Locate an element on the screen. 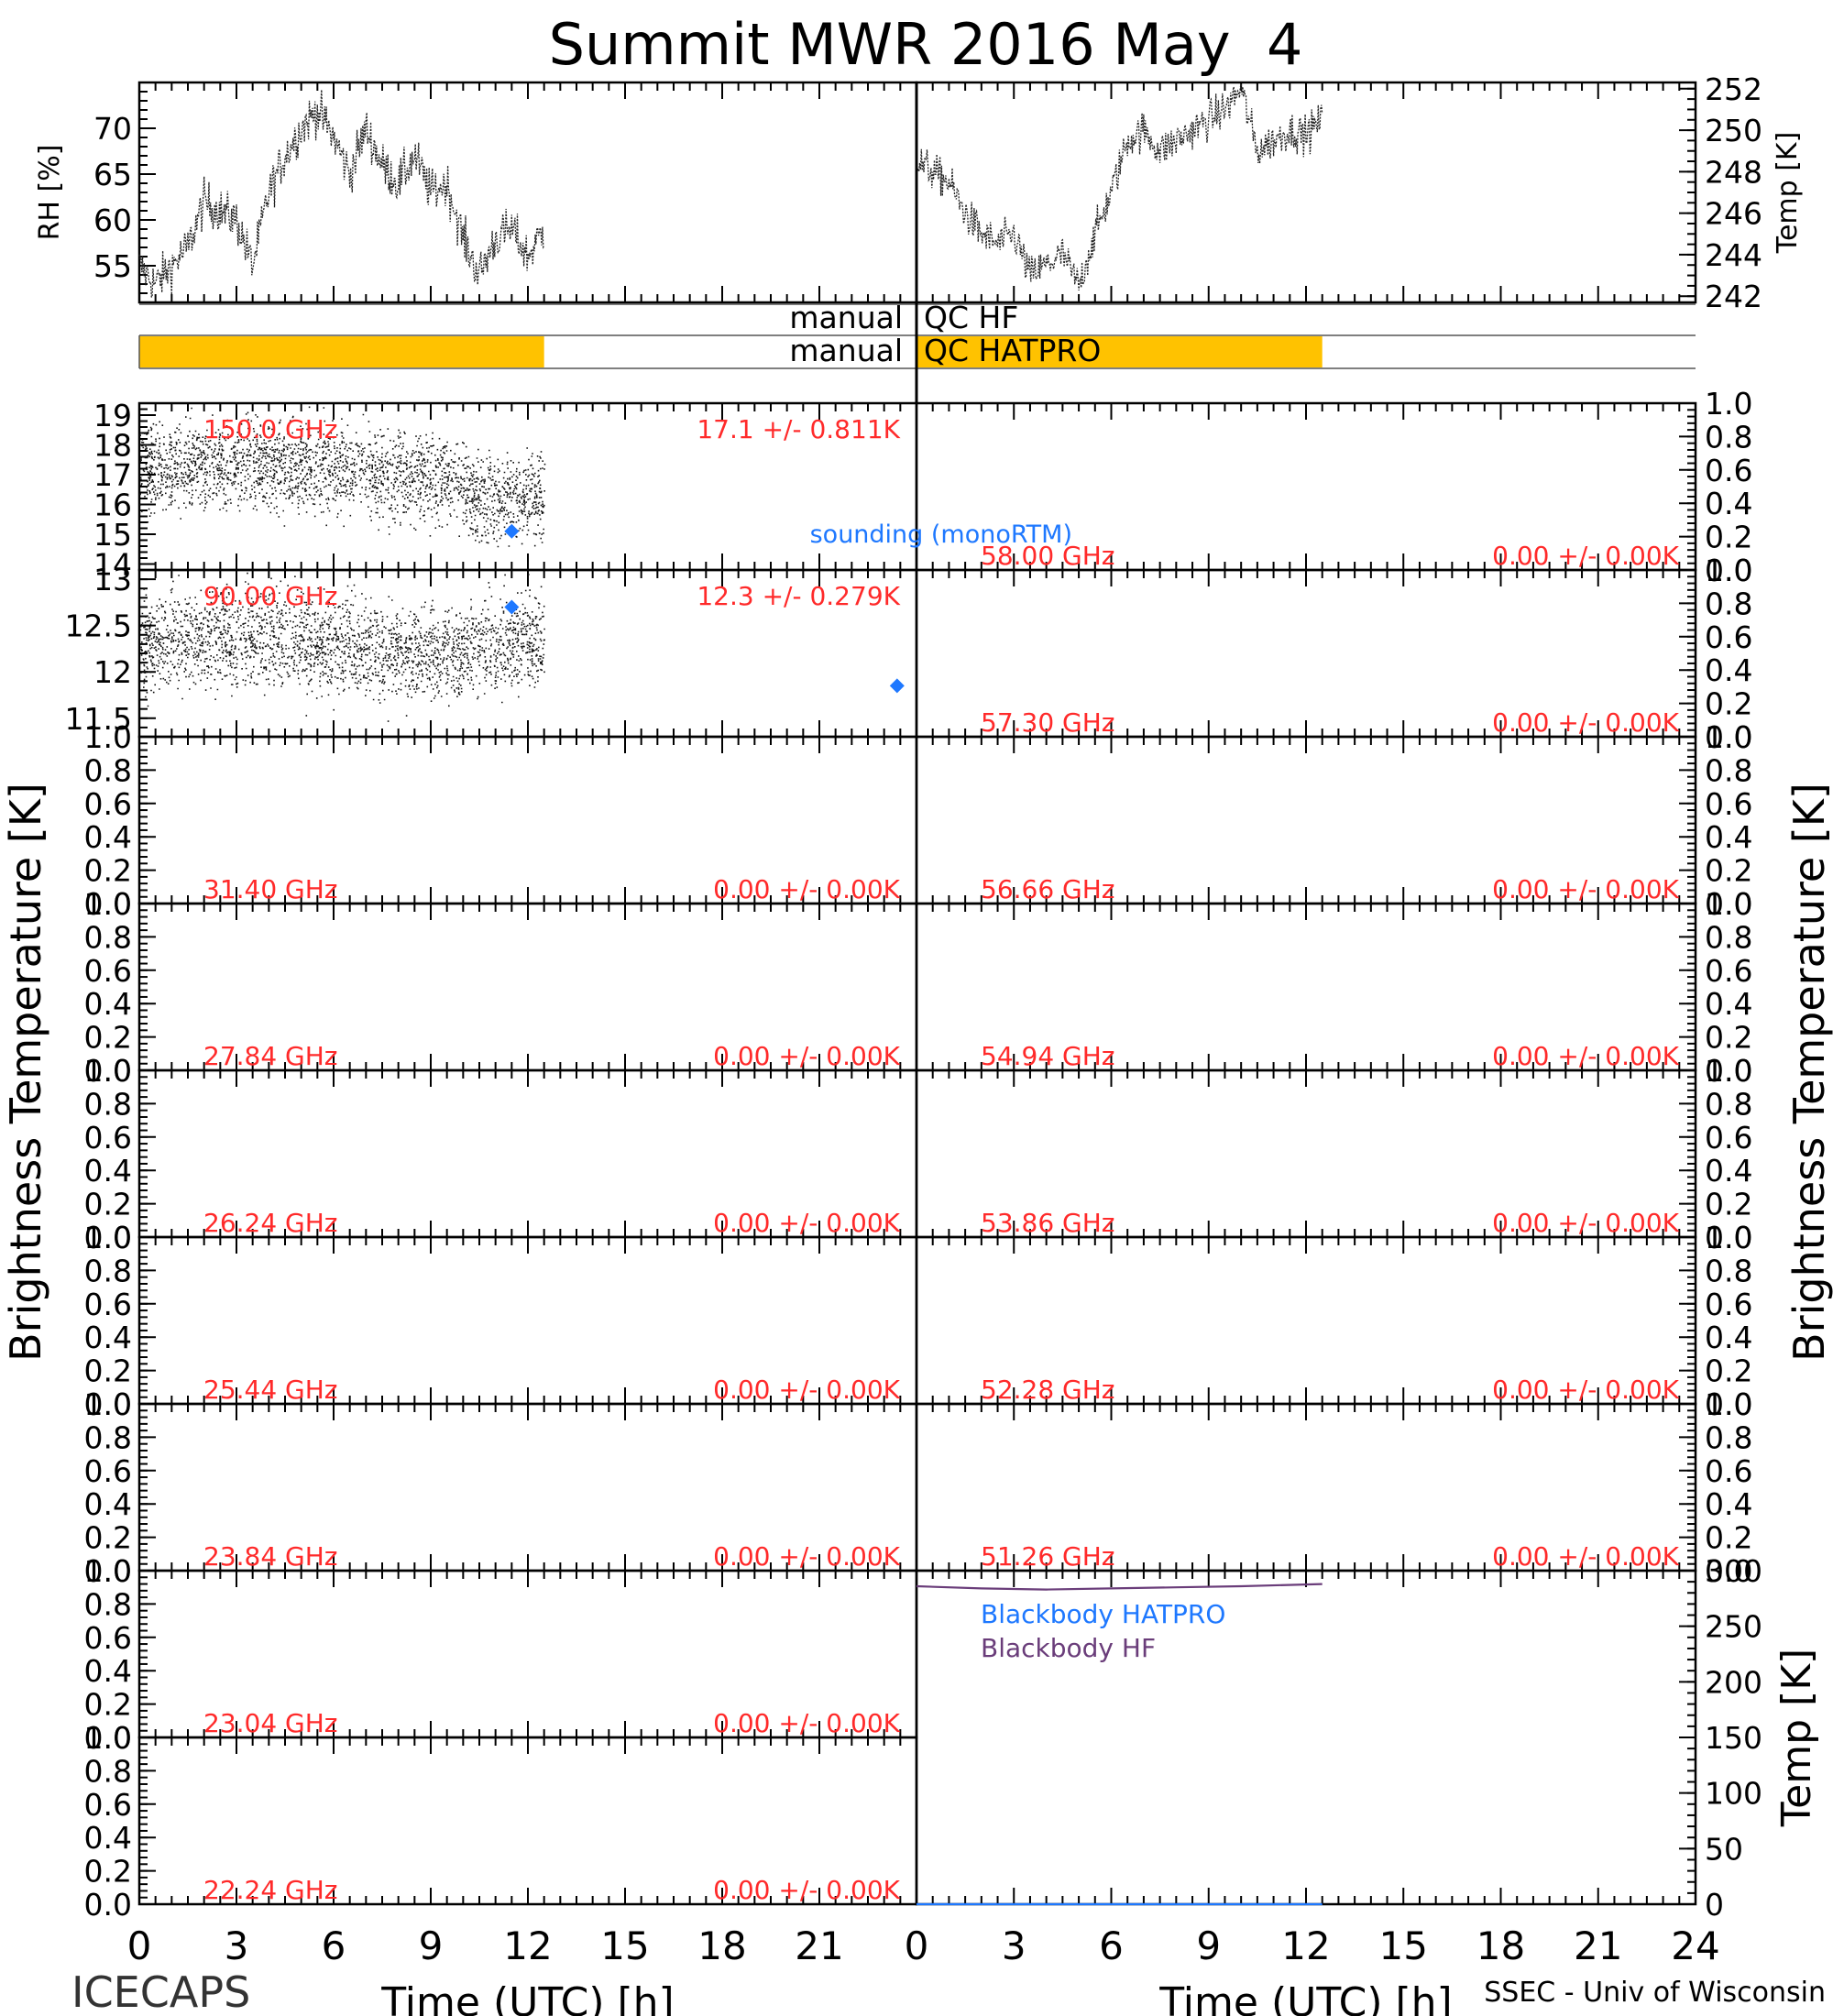 Image resolution: width=1833 pixels, height=2016 pixels. y-tick-label: 150 is located at coordinates (1733, 1738).